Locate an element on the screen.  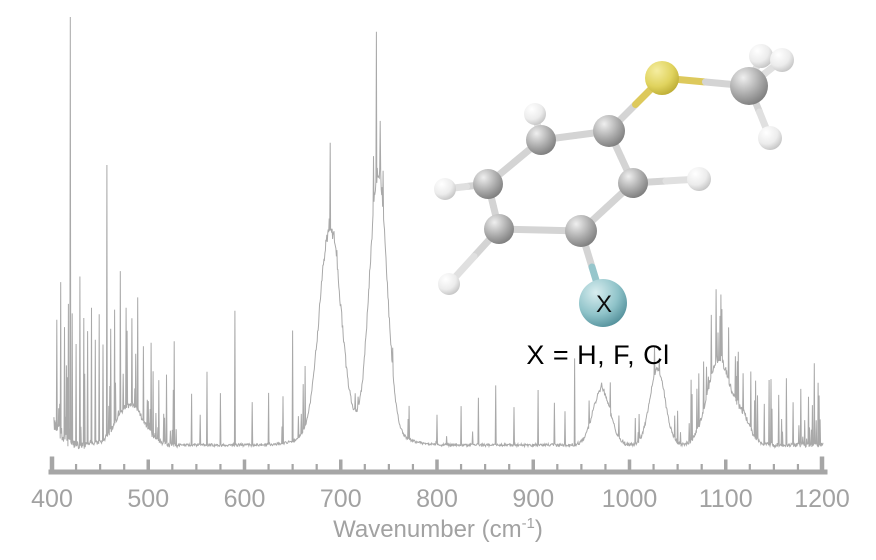
atom-sphere-x is located at coordinates (603, 303).